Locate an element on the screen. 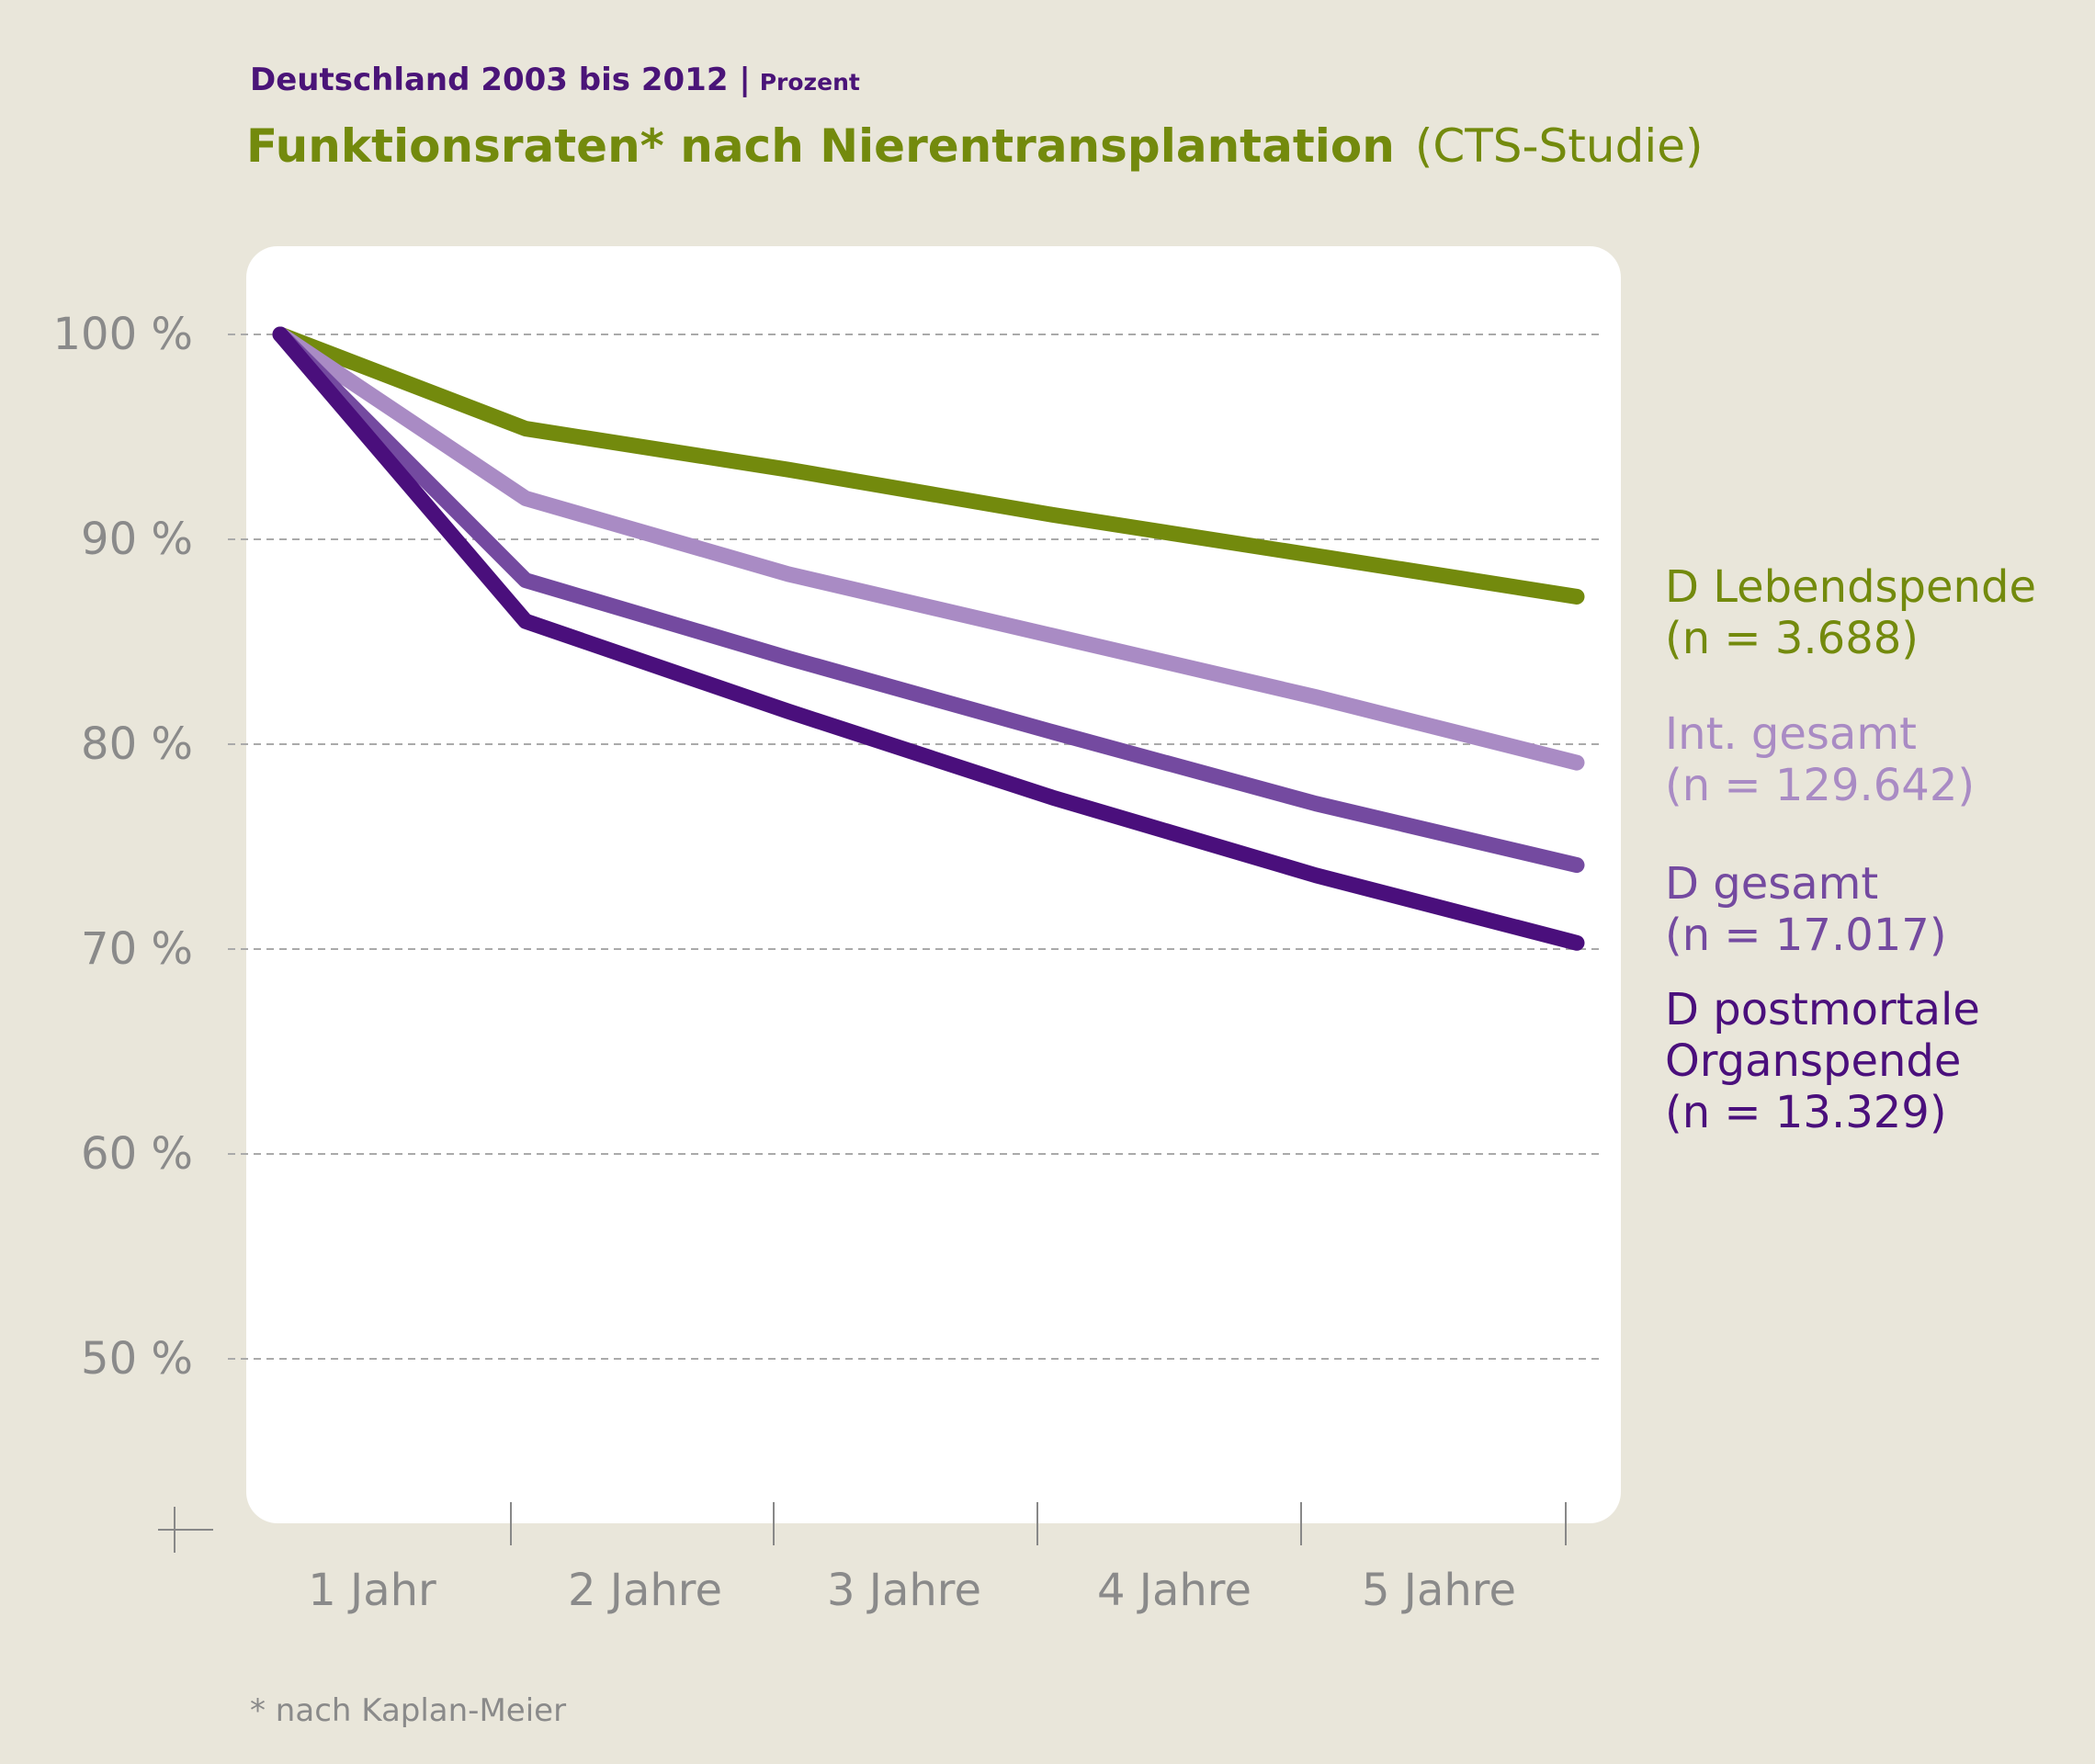 The height and width of the screenshot is (1764, 2095). x-tick-label: 1 Jahr is located at coordinates (372, 1590).